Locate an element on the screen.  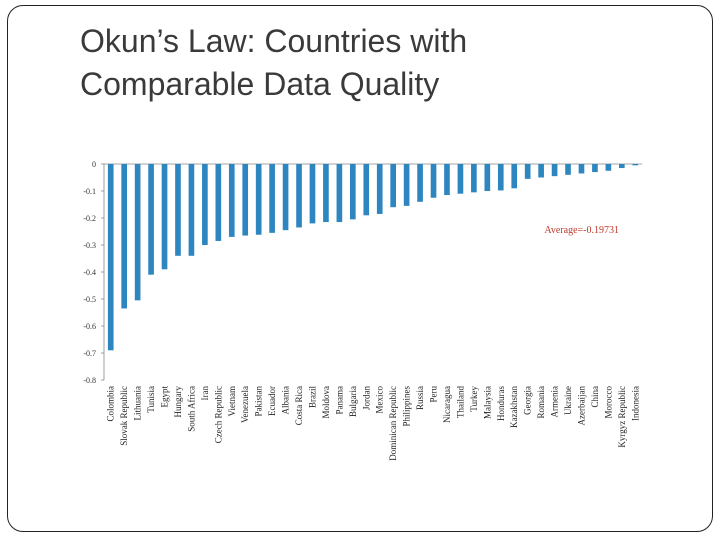
category-label: Honduras is located at coordinates (501, 403).